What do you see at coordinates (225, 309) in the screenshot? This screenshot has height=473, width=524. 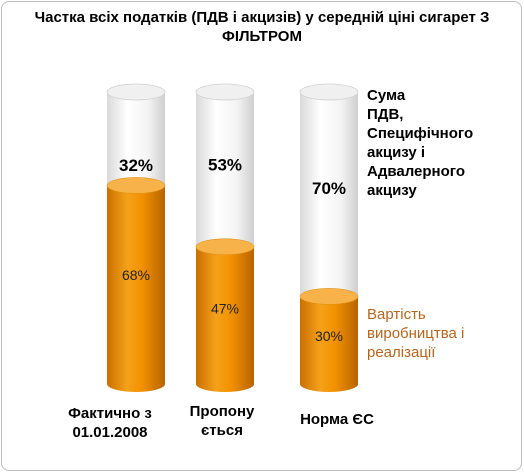 I see `data-label-production-cost: 47%` at bounding box center [225, 309].